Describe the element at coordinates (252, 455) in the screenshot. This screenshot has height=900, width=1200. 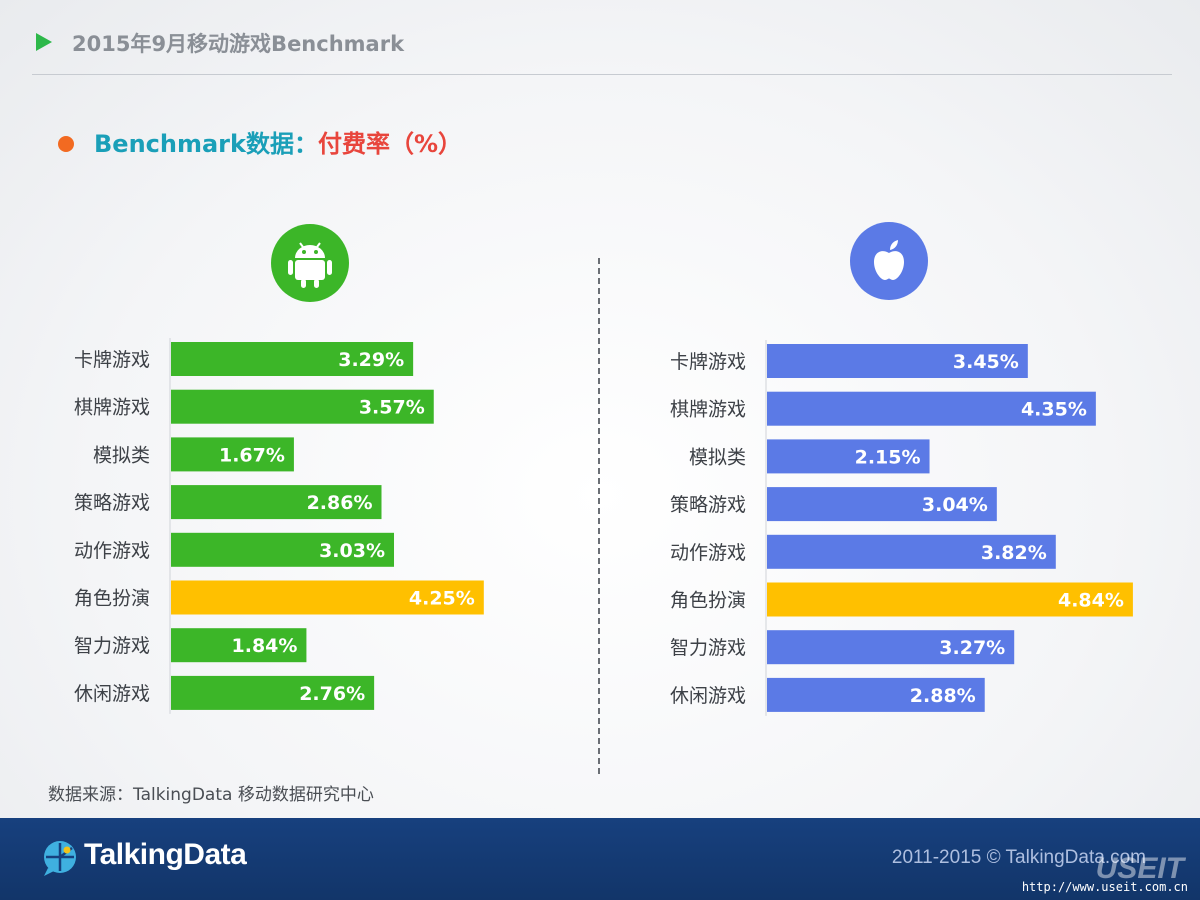
I see `android-value-label: 1.67%` at that location.